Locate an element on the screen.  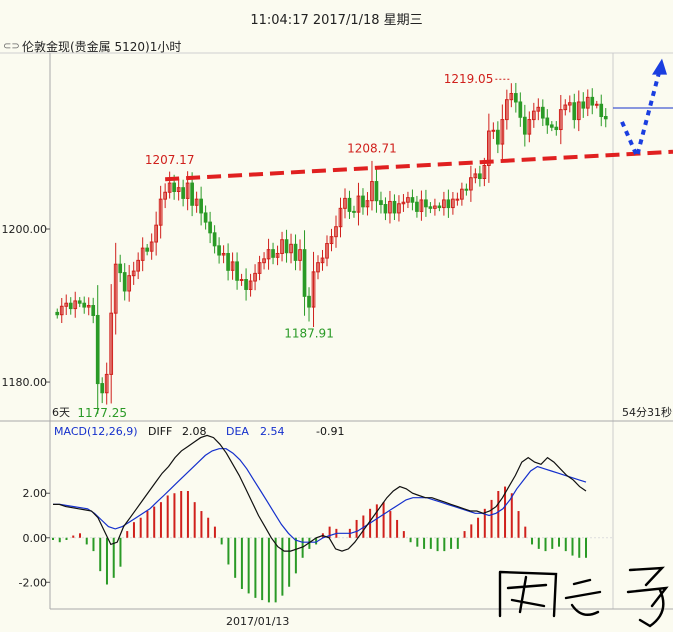
macd-lines is located at coordinates (320, 493).